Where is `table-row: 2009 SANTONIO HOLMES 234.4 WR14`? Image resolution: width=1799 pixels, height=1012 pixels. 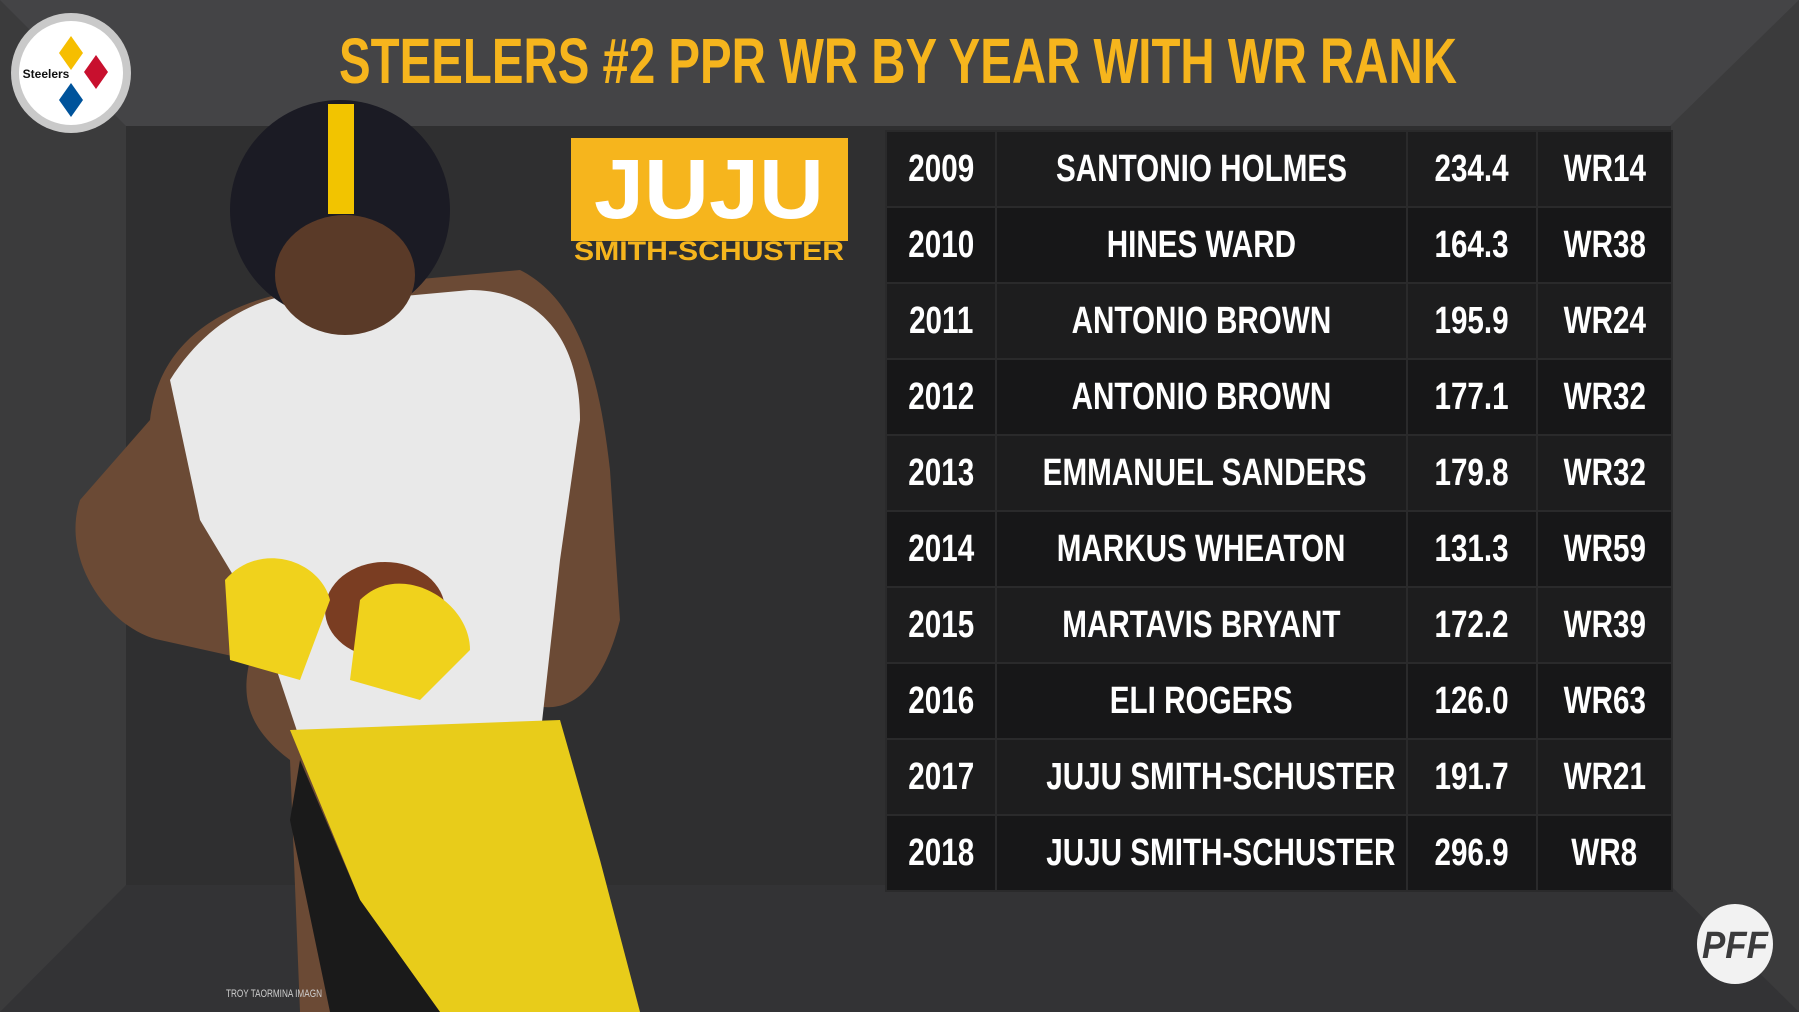 table-row: 2009 SANTONIO HOLMES 234.4 WR14 is located at coordinates (1279, 169).